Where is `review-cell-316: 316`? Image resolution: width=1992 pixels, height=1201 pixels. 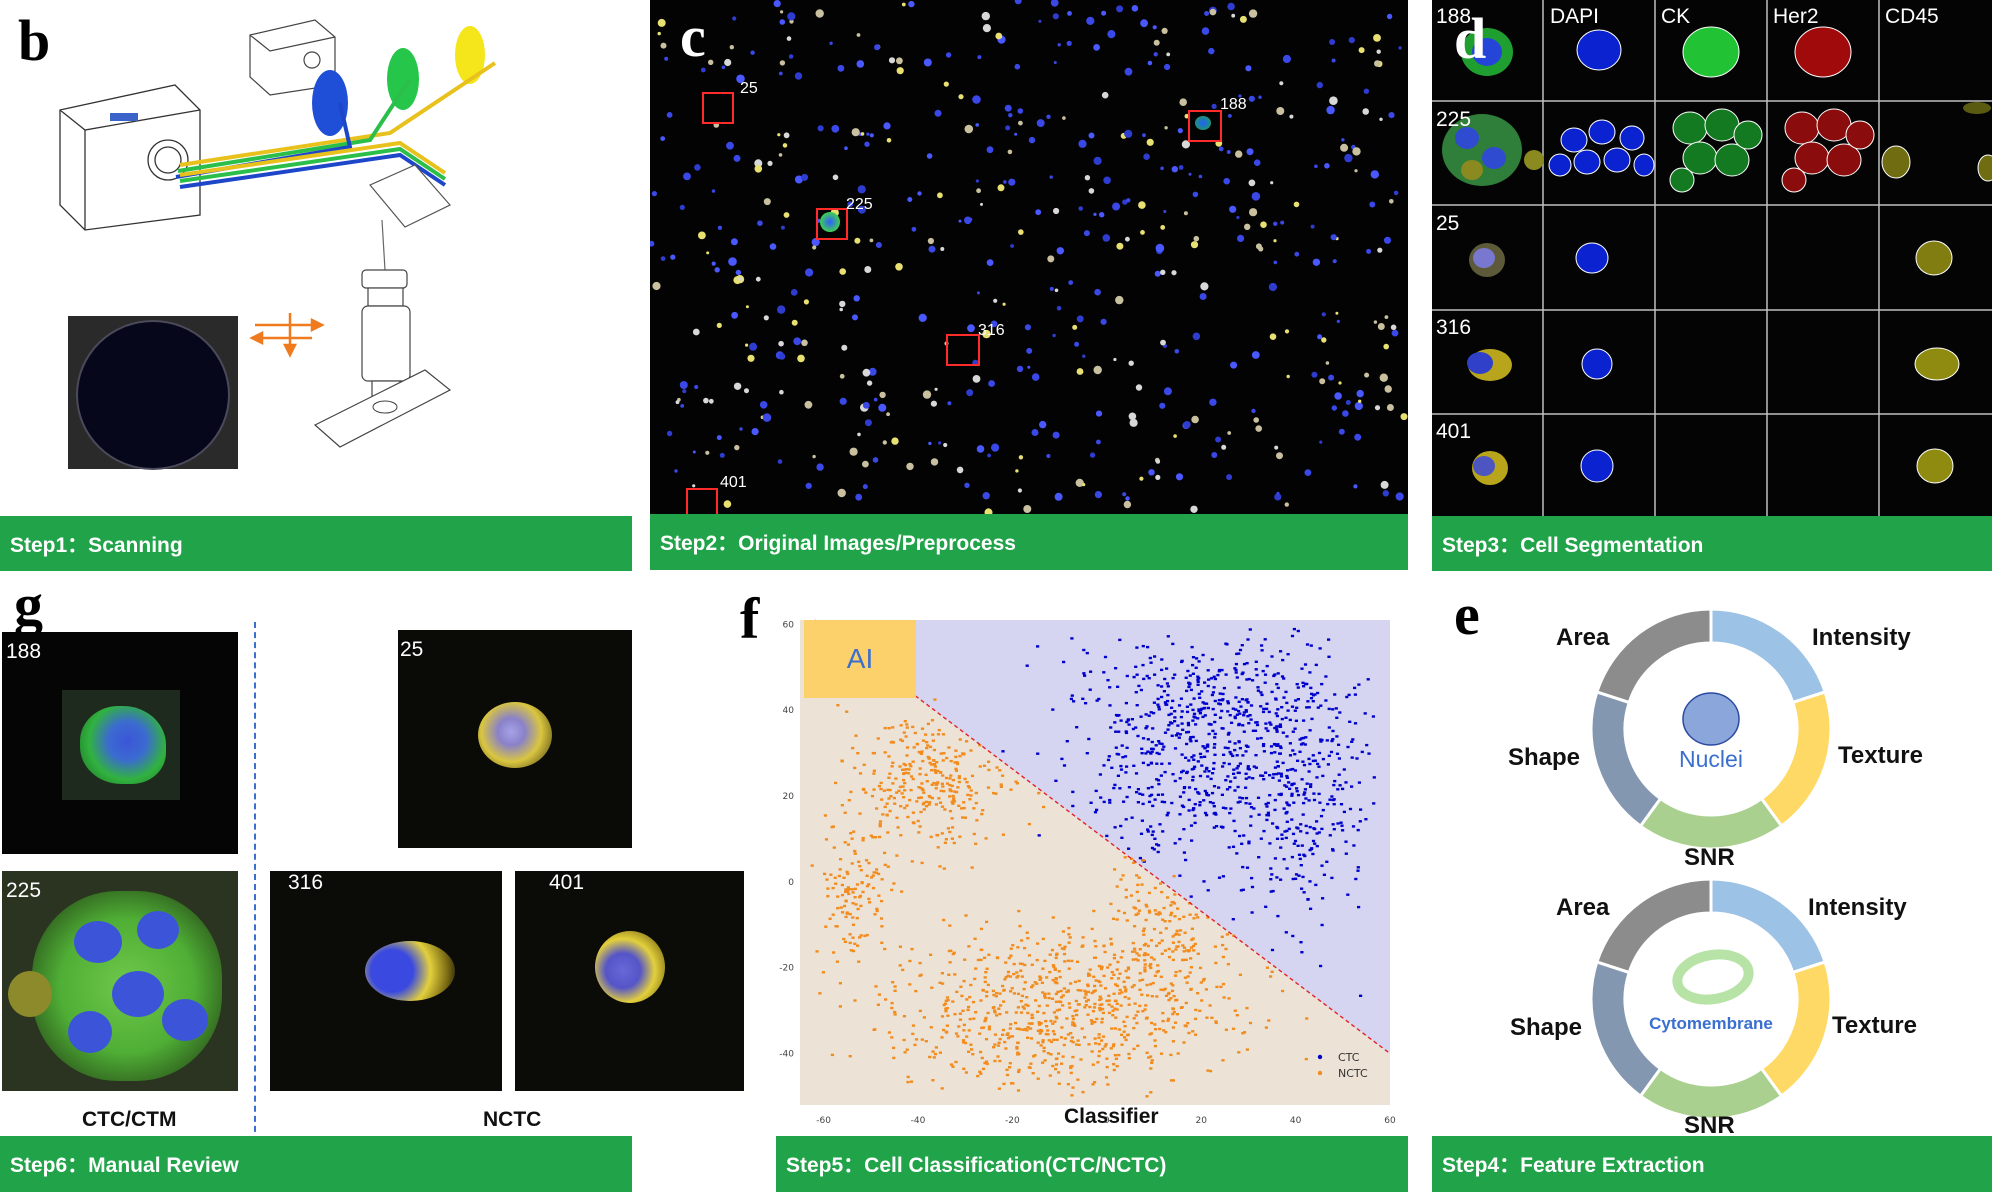
review-cell-316: 316 is located at coordinates (386, 981).